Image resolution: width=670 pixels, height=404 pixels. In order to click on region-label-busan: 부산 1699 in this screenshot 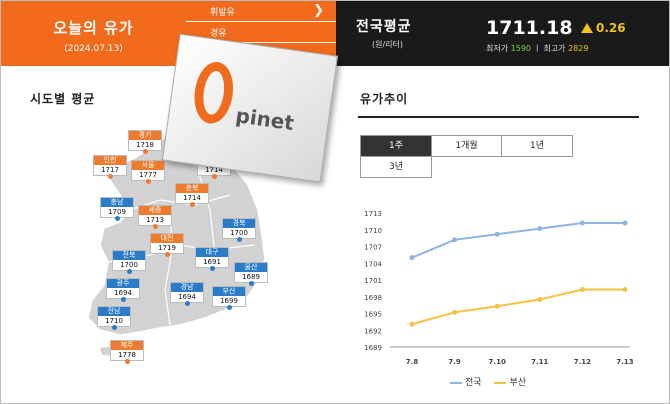, I will do `click(229, 298)`.